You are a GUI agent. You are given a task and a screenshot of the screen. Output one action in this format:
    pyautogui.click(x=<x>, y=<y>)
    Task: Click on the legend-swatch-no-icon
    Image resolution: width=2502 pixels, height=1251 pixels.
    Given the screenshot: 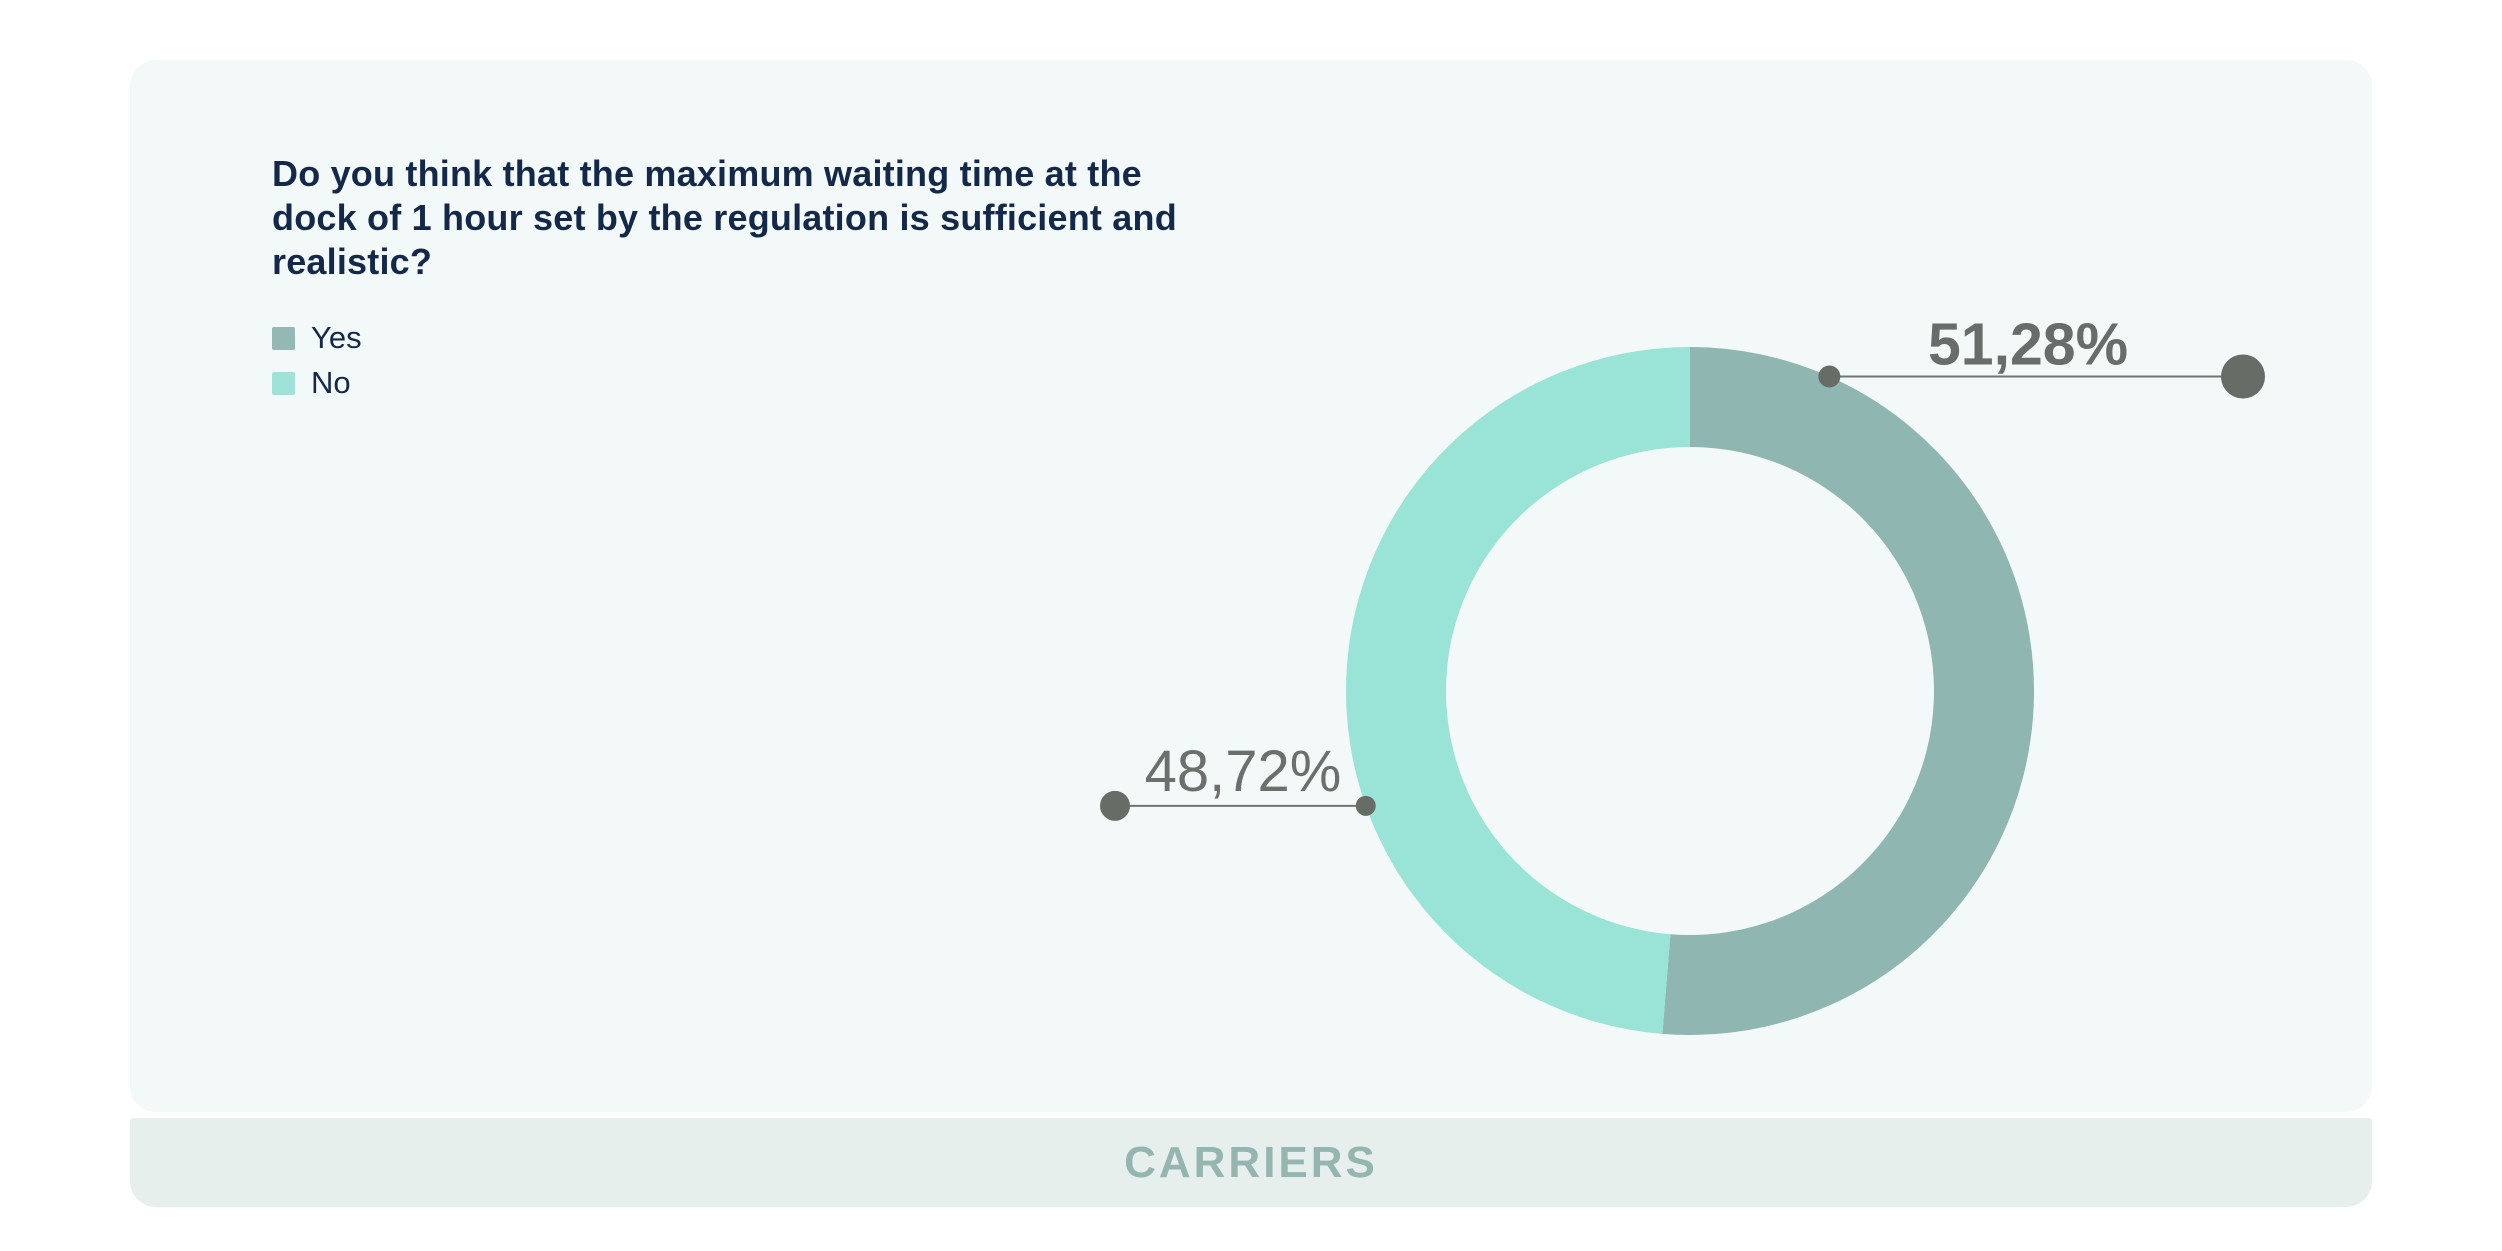 What is the action you would take?
    pyautogui.click(x=283, y=383)
    